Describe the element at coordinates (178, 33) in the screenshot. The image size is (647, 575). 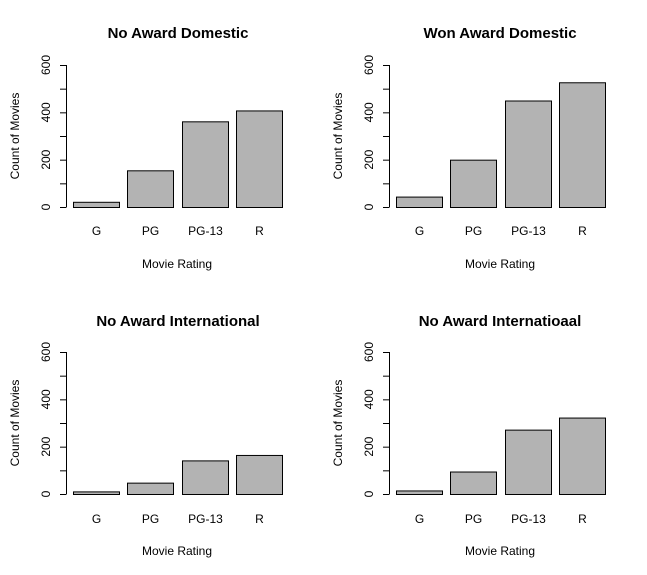
I see `chart-title: No Award Domestic` at that location.